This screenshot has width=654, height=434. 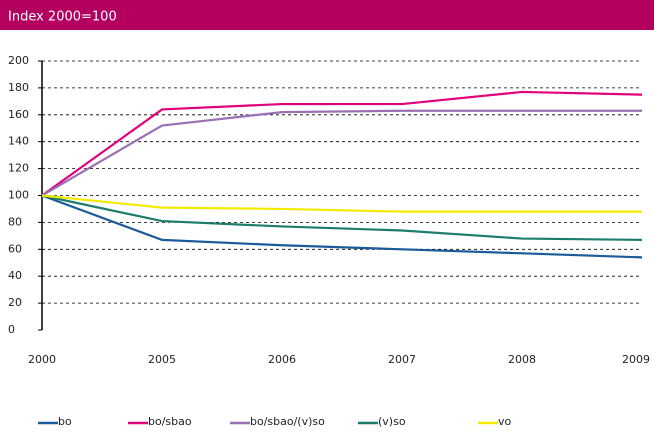 I want to click on y-tick-label: 180, so click(x=18, y=87).